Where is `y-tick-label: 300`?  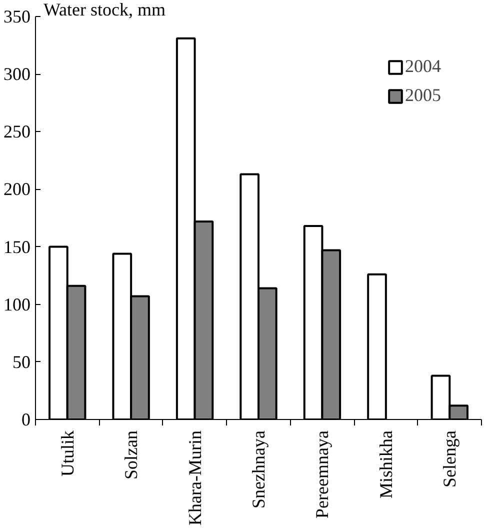
y-tick-label: 300 is located at coordinates (17, 74).